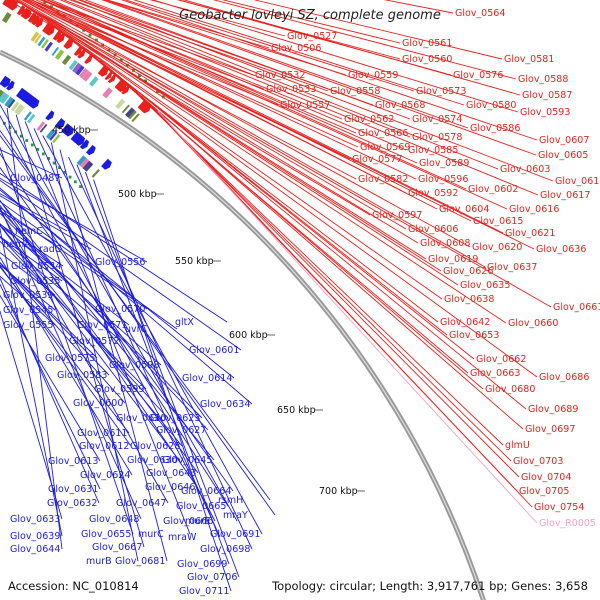 Image resolution: width=600 pixels, height=600 pixels. What do you see at coordinates (385, 147) in the screenshot?
I see `forward-gene-label: Glov_0569` at bounding box center [385, 147].